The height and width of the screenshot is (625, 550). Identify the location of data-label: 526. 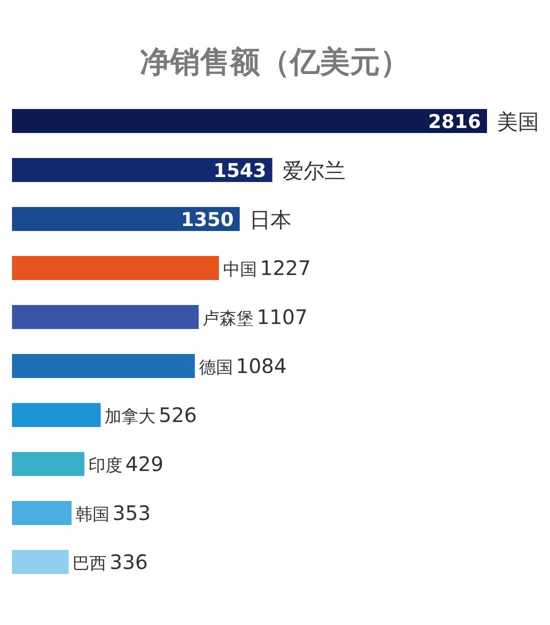
(177, 415).